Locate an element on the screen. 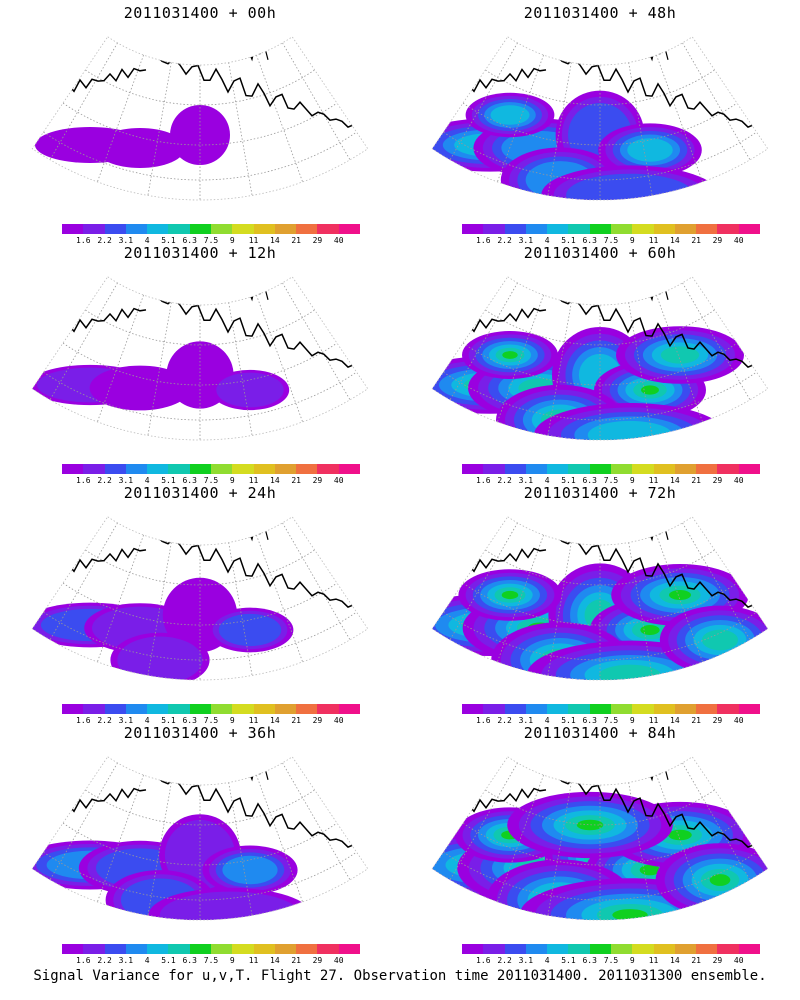 The width and height of the screenshot is (800, 1000). colorbar-label: 29 is located at coordinates (717, 720).